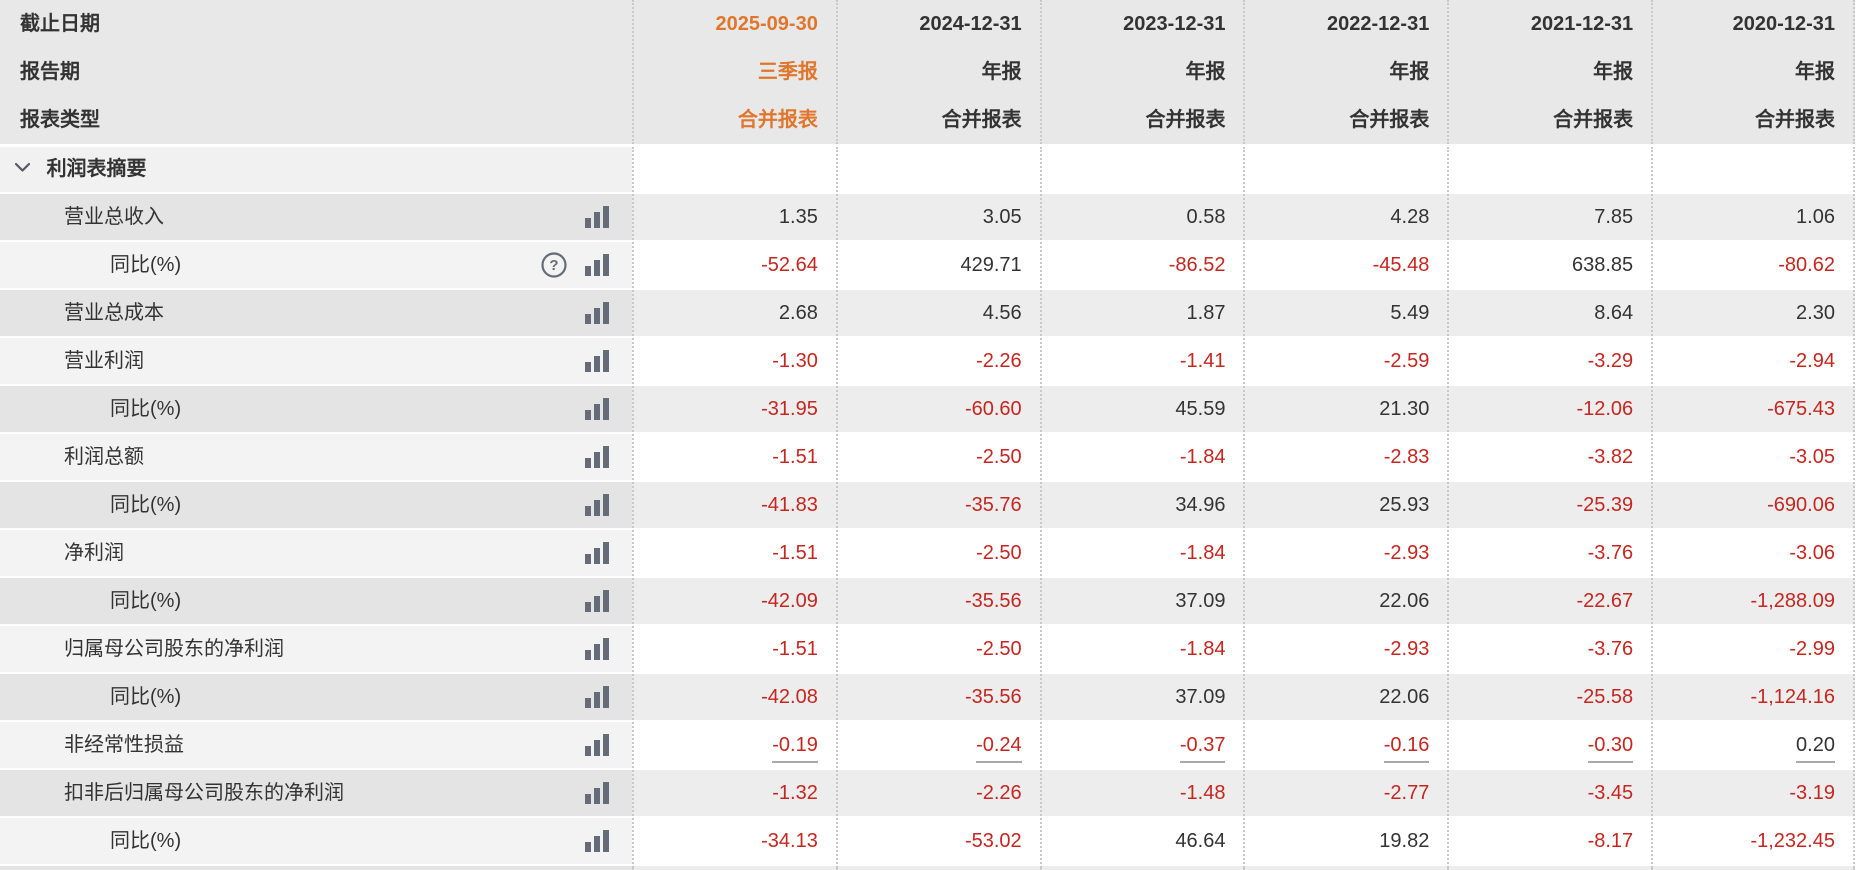 The width and height of the screenshot is (1860, 870). What do you see at coordinates (60, 120) in the screenshot?
I see `header-label-report-type: 报表类型` at bounding box center [60, 120].